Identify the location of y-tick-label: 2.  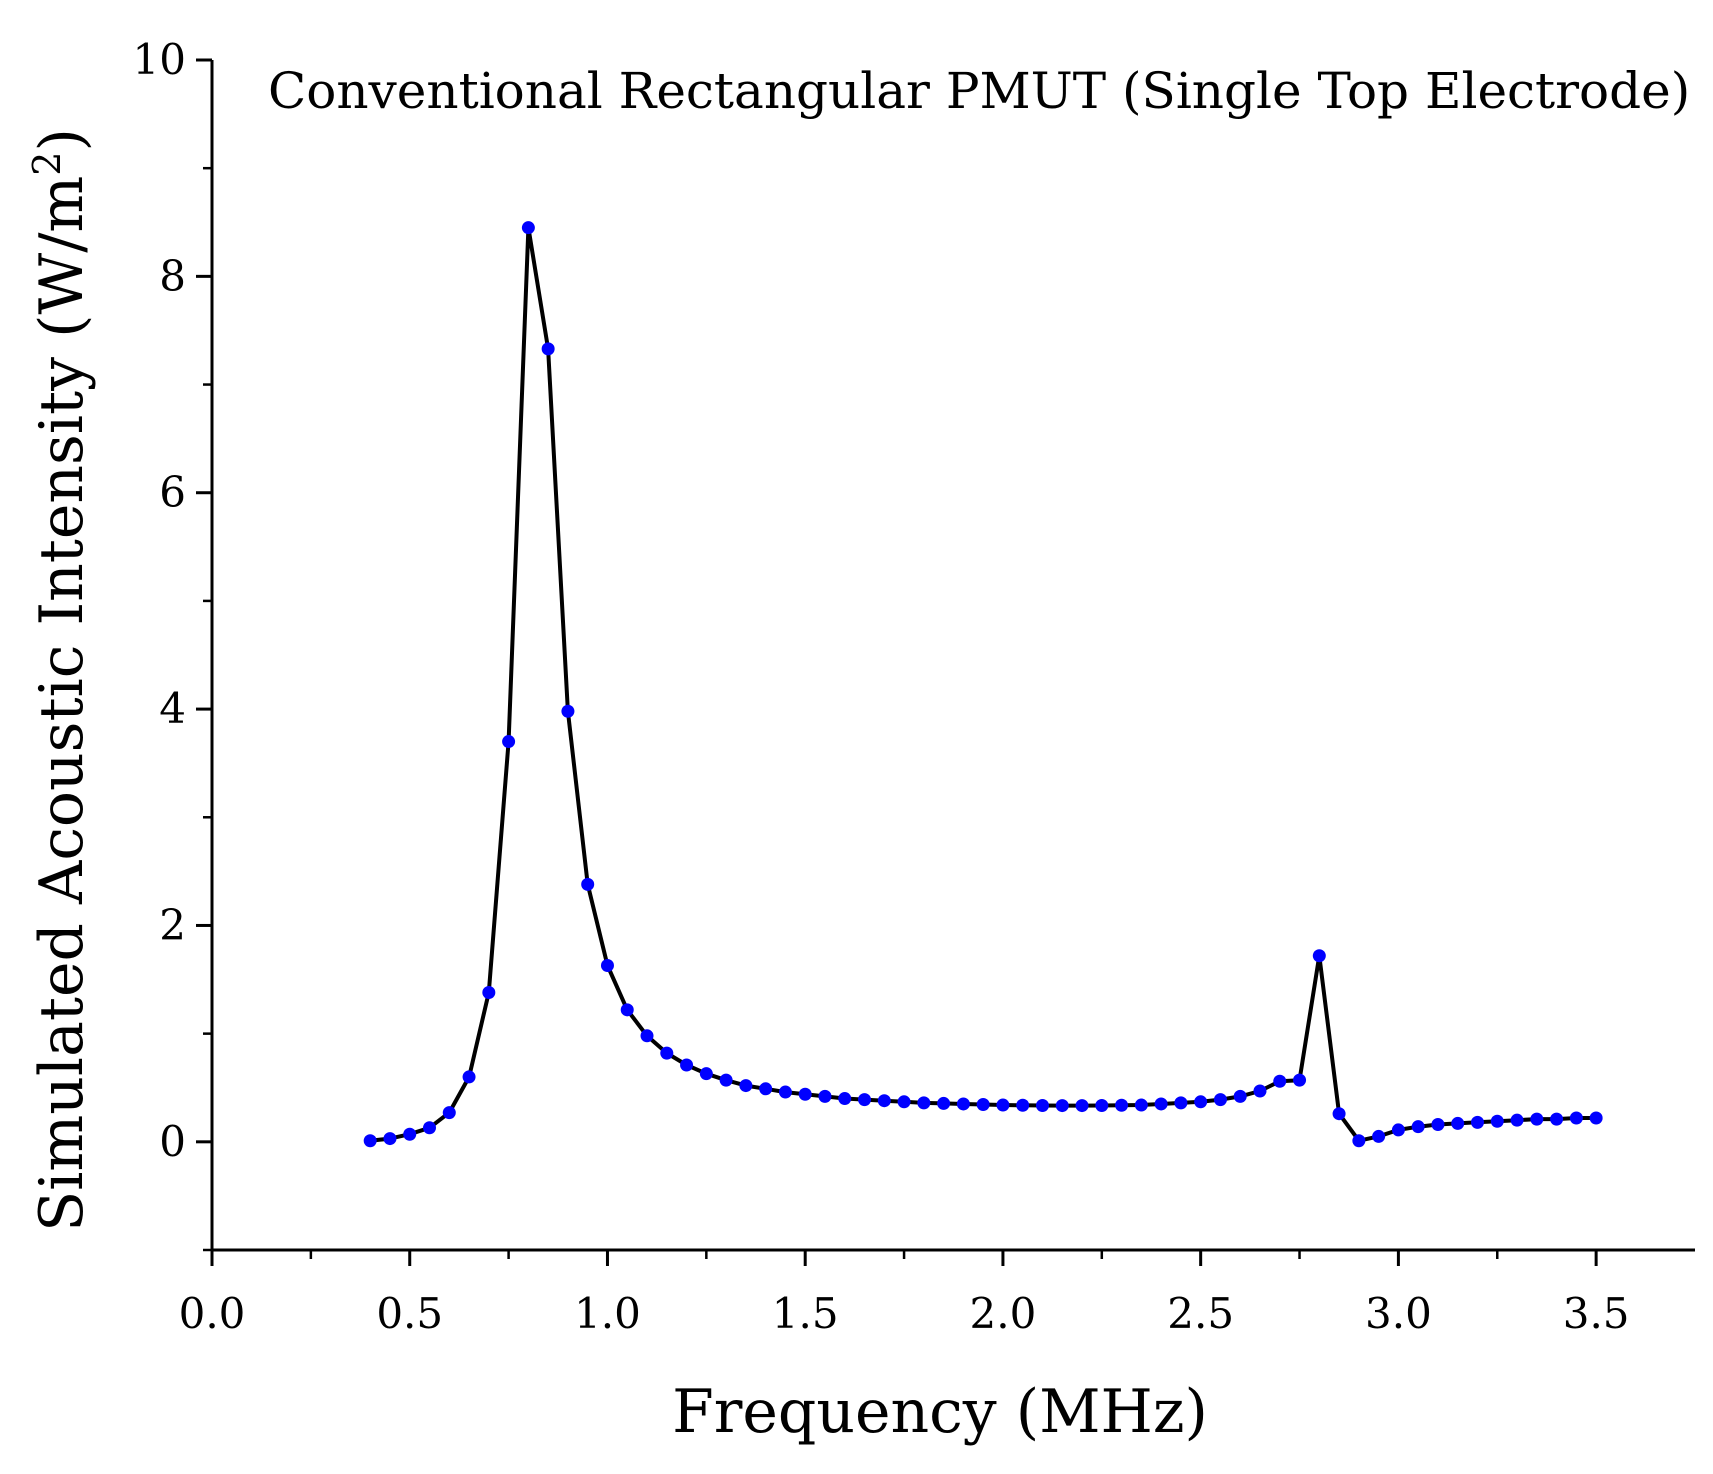
(172, 924).